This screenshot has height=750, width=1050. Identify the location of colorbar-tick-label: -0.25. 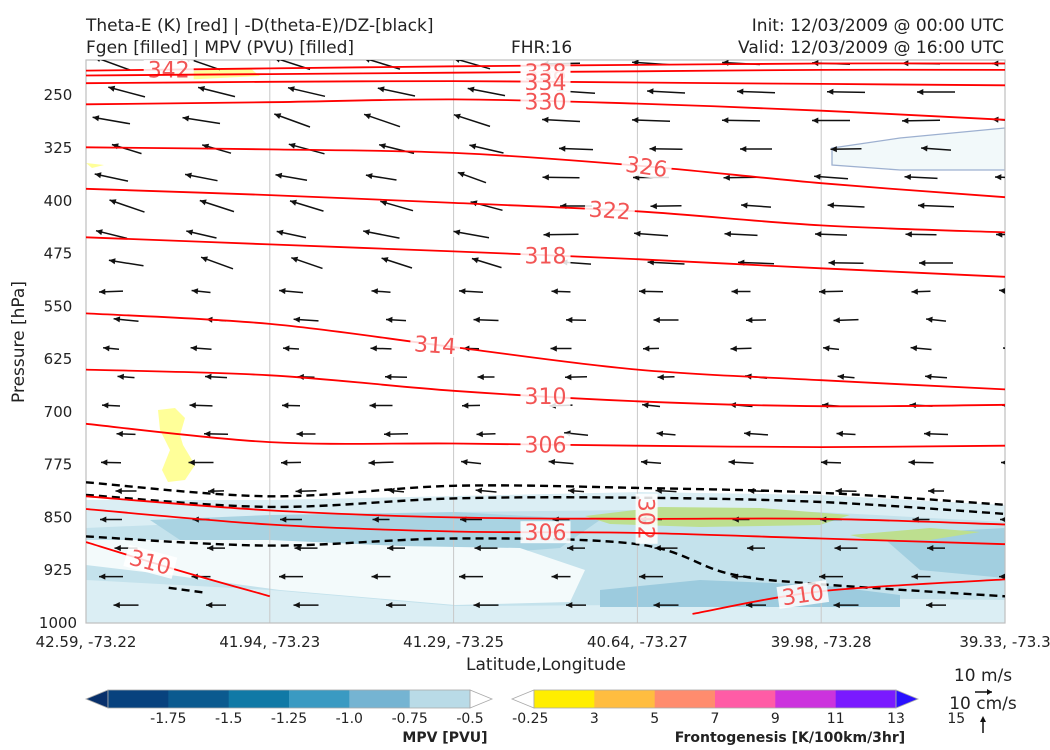
(530, 719).